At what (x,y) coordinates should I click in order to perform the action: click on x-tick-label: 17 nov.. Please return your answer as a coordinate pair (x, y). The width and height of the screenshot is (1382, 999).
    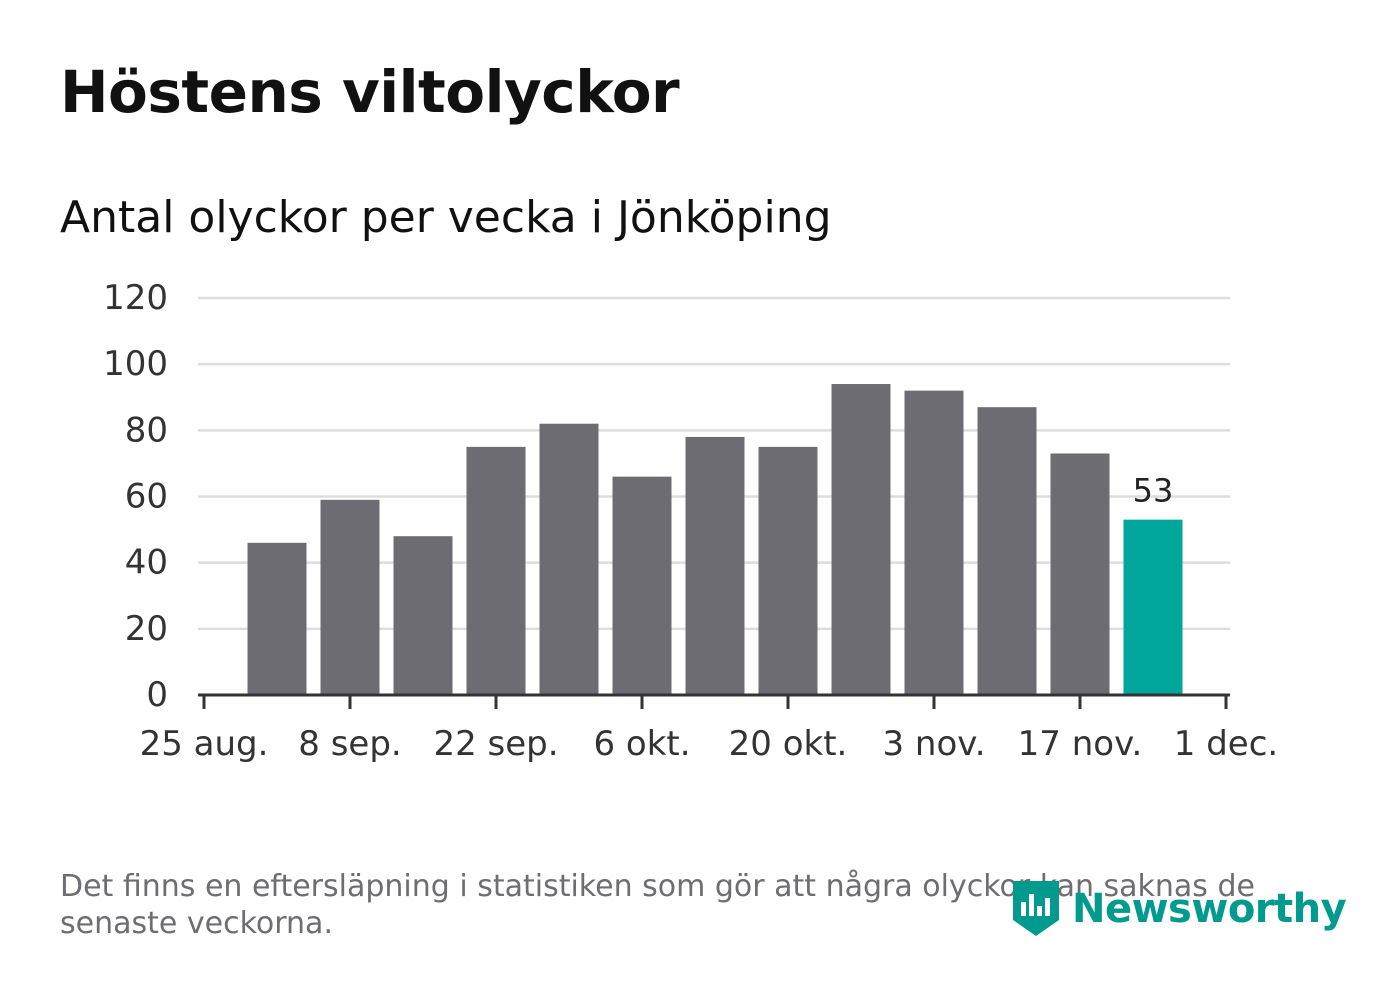
    Looking at the image, I should click on (1080, 744).